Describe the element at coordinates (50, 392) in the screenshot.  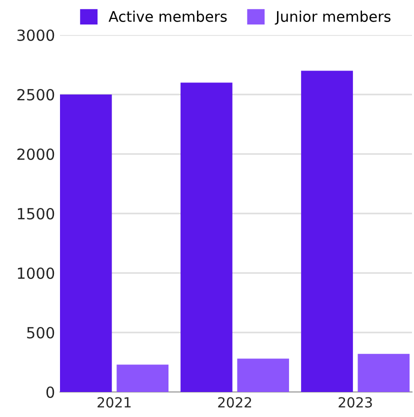
I see `y-tick-label: 0` at that location.